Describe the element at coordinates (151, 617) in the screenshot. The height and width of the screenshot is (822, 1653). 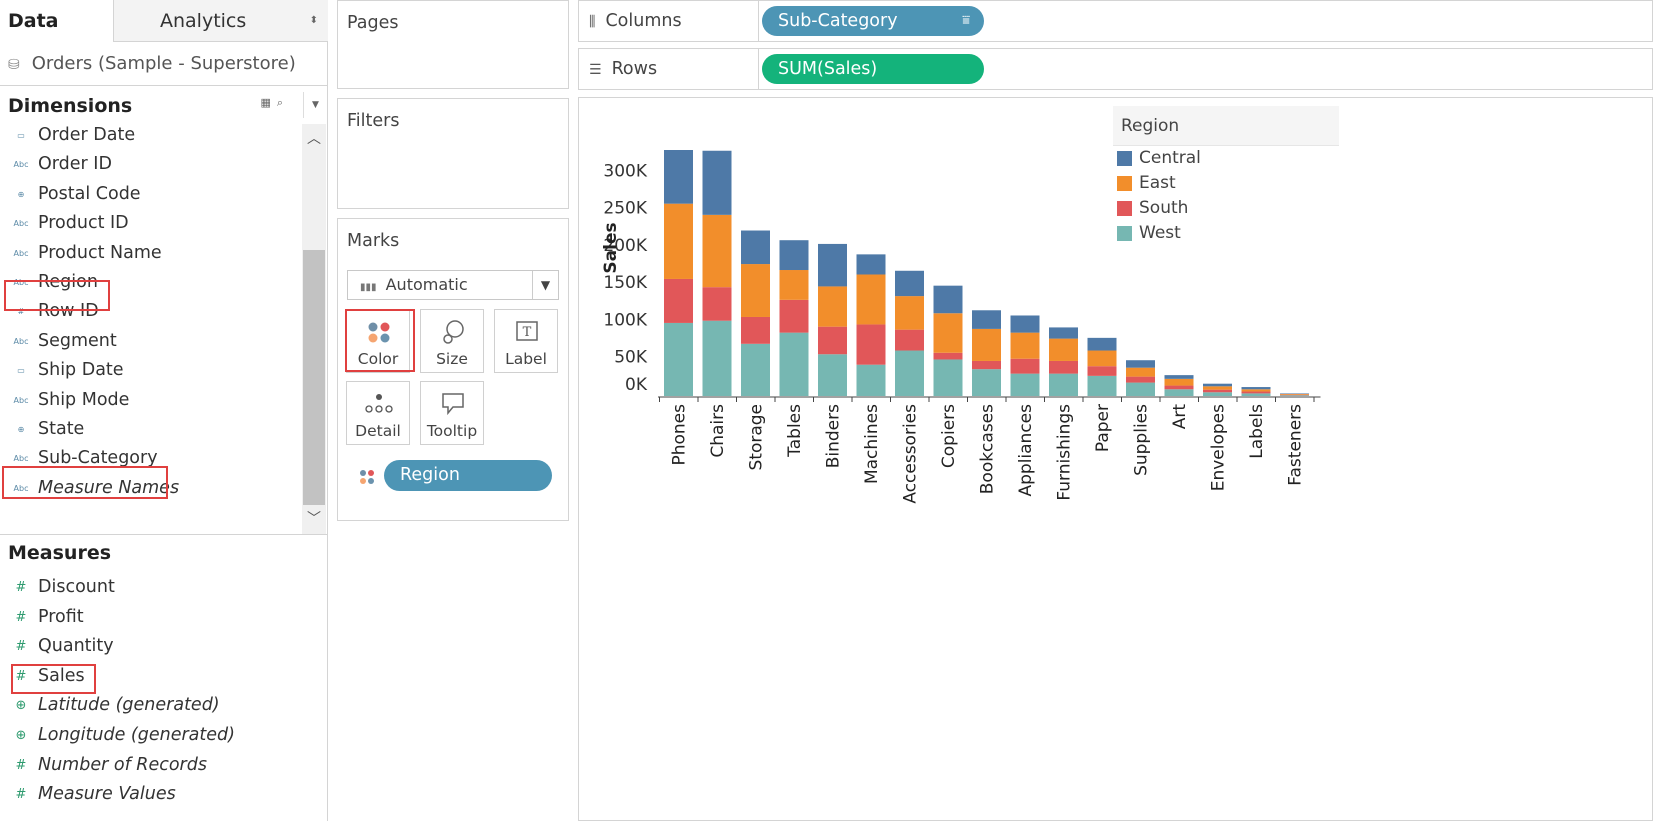
I see `measure-field: # Profit` at that location.